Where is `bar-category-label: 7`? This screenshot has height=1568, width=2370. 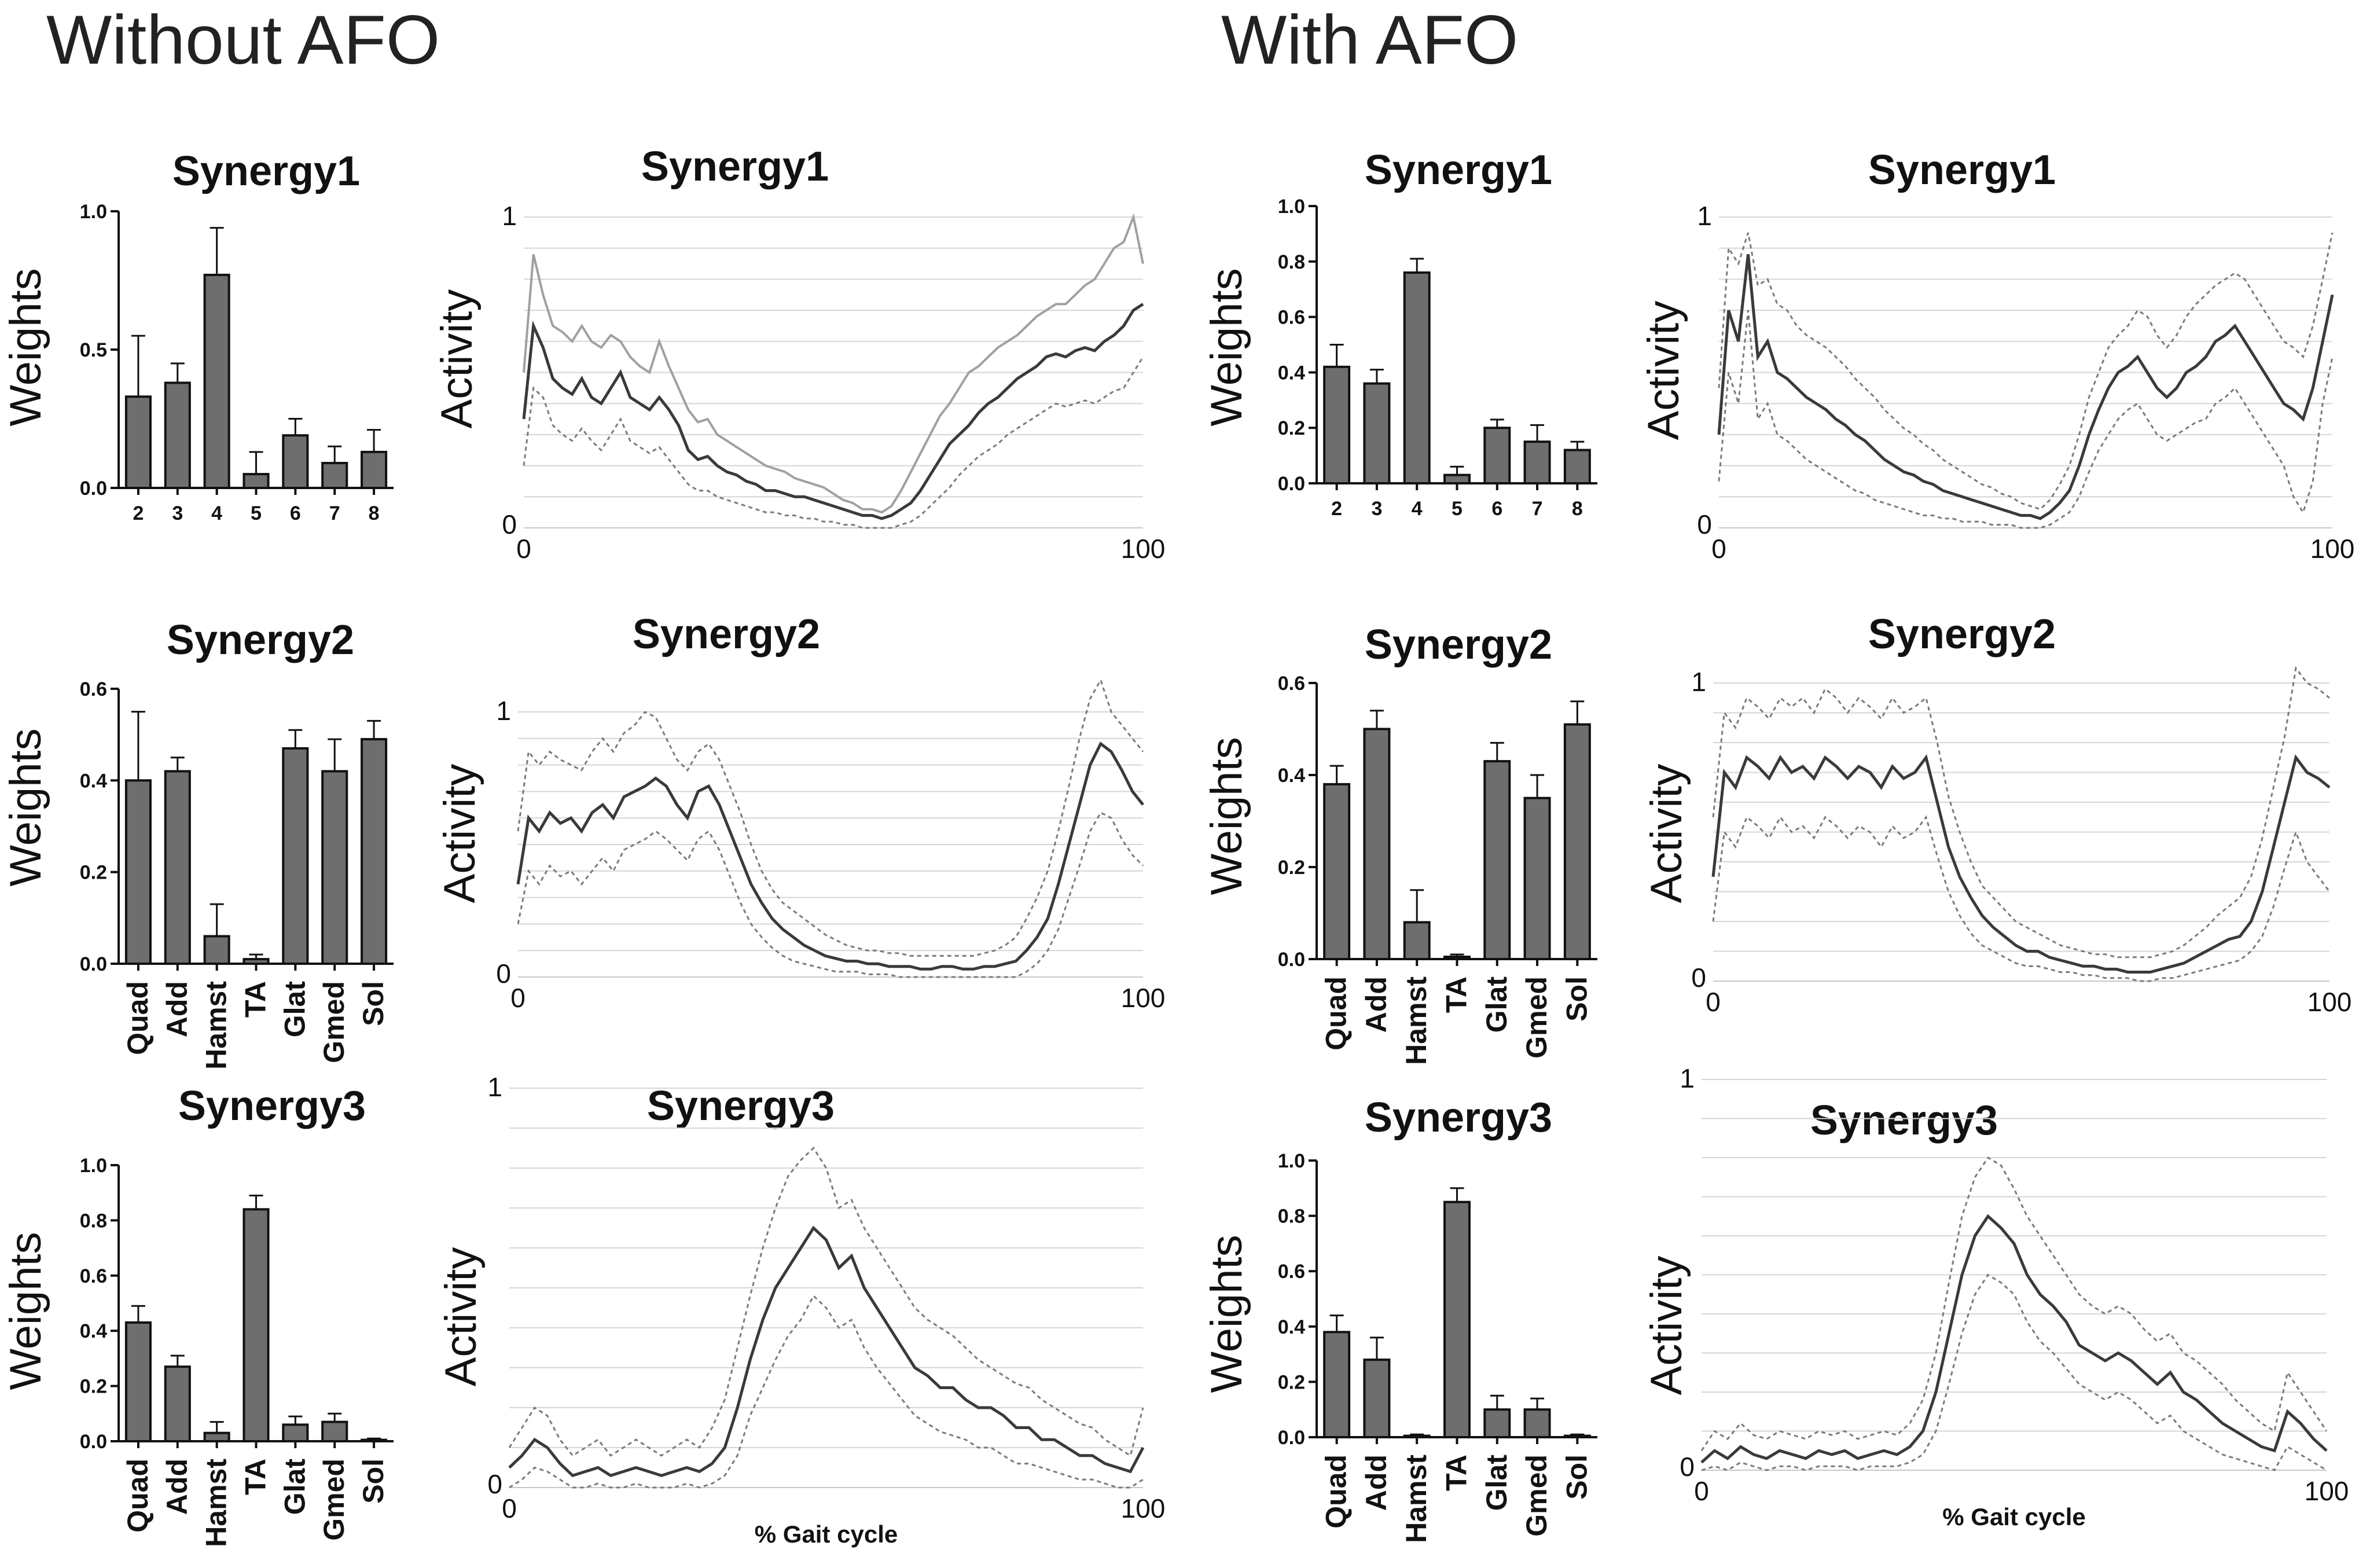
bar-category-label: 7 is located at coordinates (335, 513).